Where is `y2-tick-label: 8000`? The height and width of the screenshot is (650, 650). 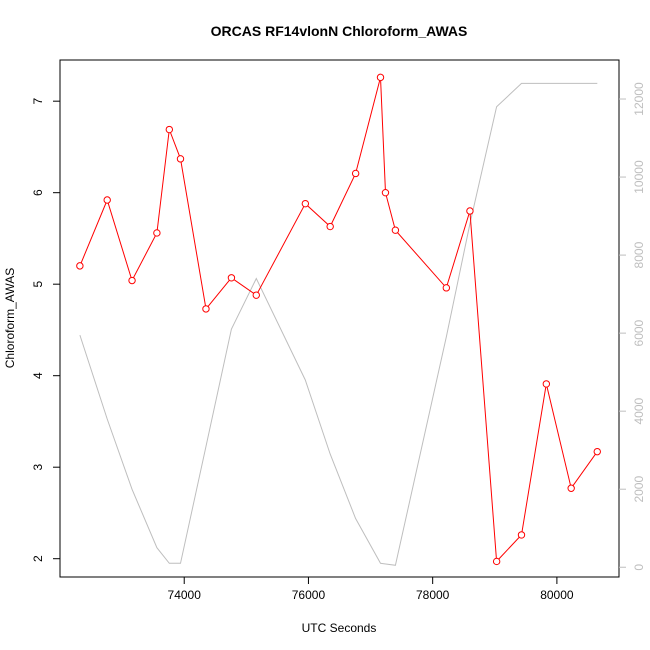 y2-tick-label: 8000 is located at coordinates (639, 254).